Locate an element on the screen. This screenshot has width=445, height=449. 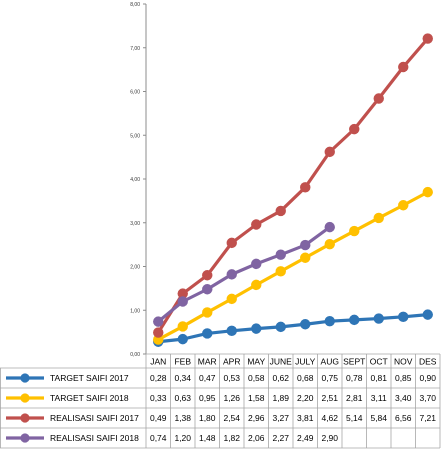
legend-label: REALISASI SAIFI 2018 is located at coordinates (94, 438).